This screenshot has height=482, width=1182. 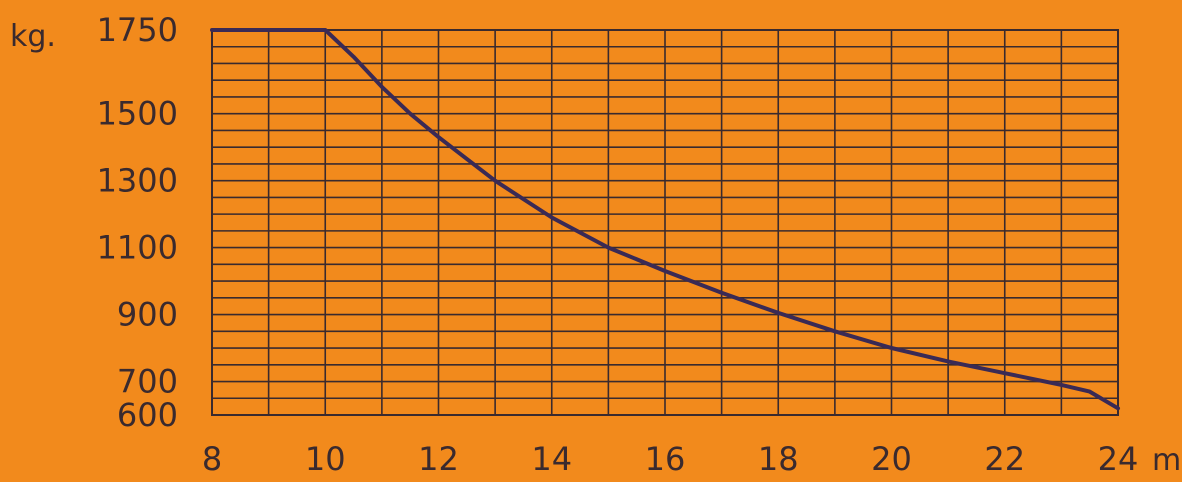 I want to click on x-tick-label: 18, so click(x=778, y=458).